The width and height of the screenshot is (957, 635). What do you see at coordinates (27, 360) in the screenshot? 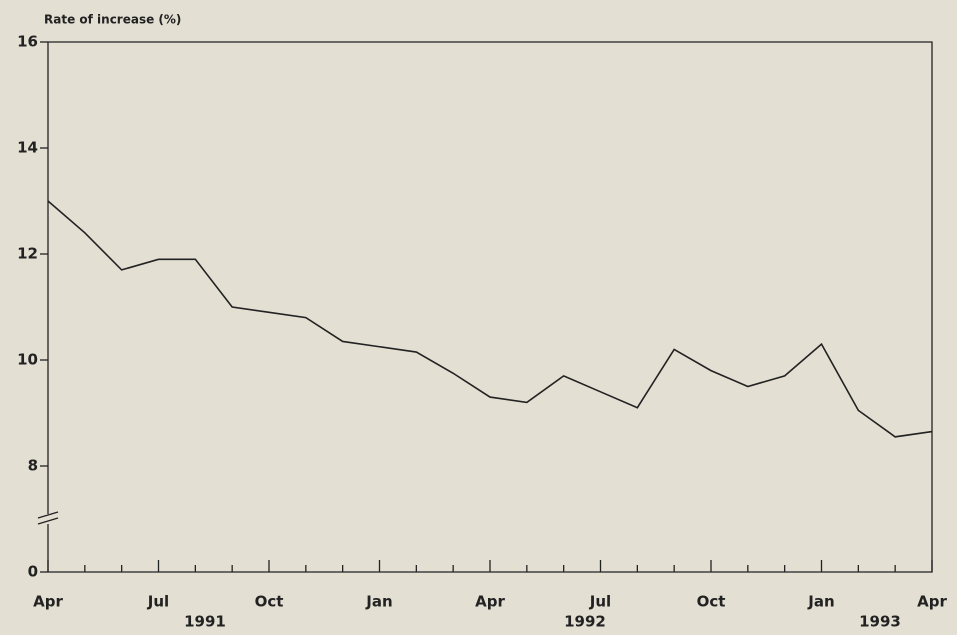
I see `y-tick-label: 10` at bounding box center [27, 360].